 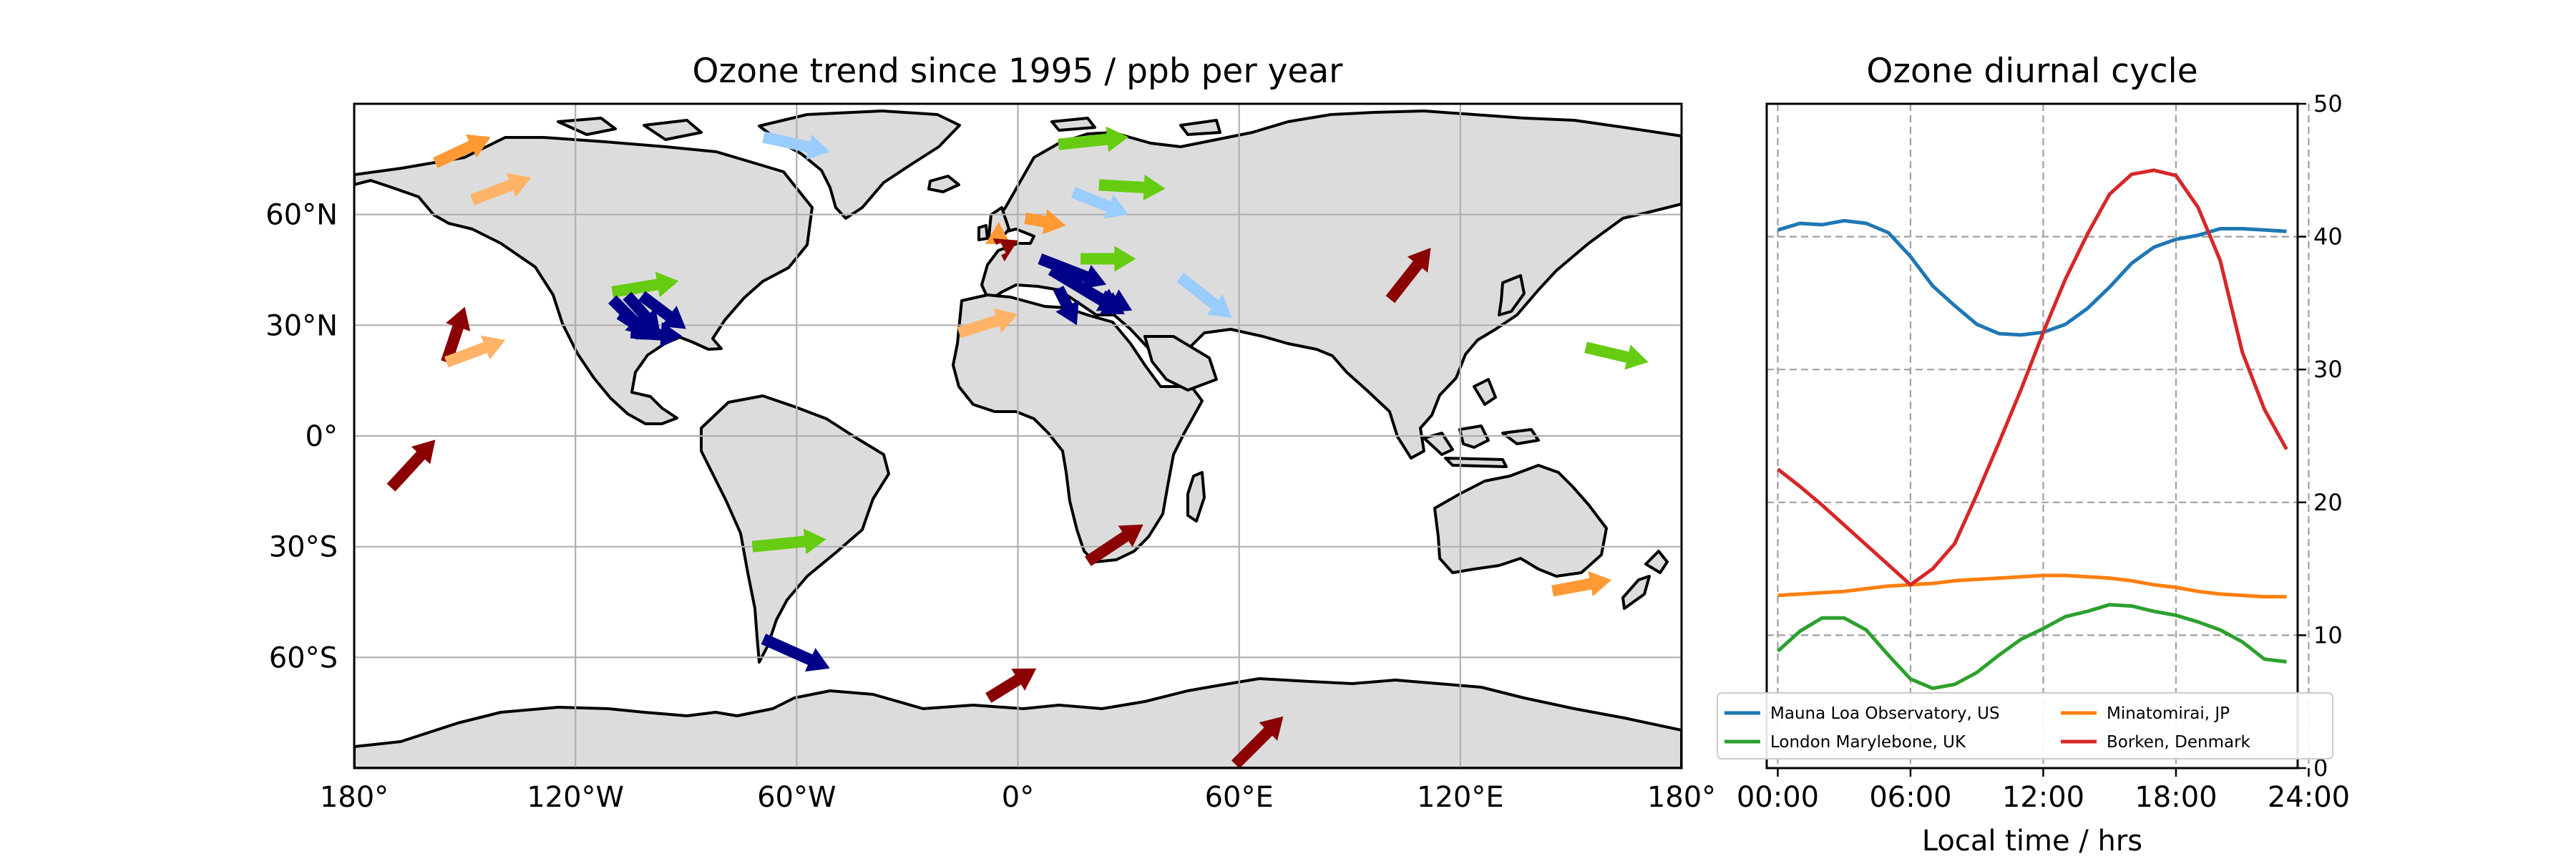 What do you see at coordinates (2176, 797) in the screenshot?
I see `x-tick-label: 18:00` at bounding box center [2176, 797].